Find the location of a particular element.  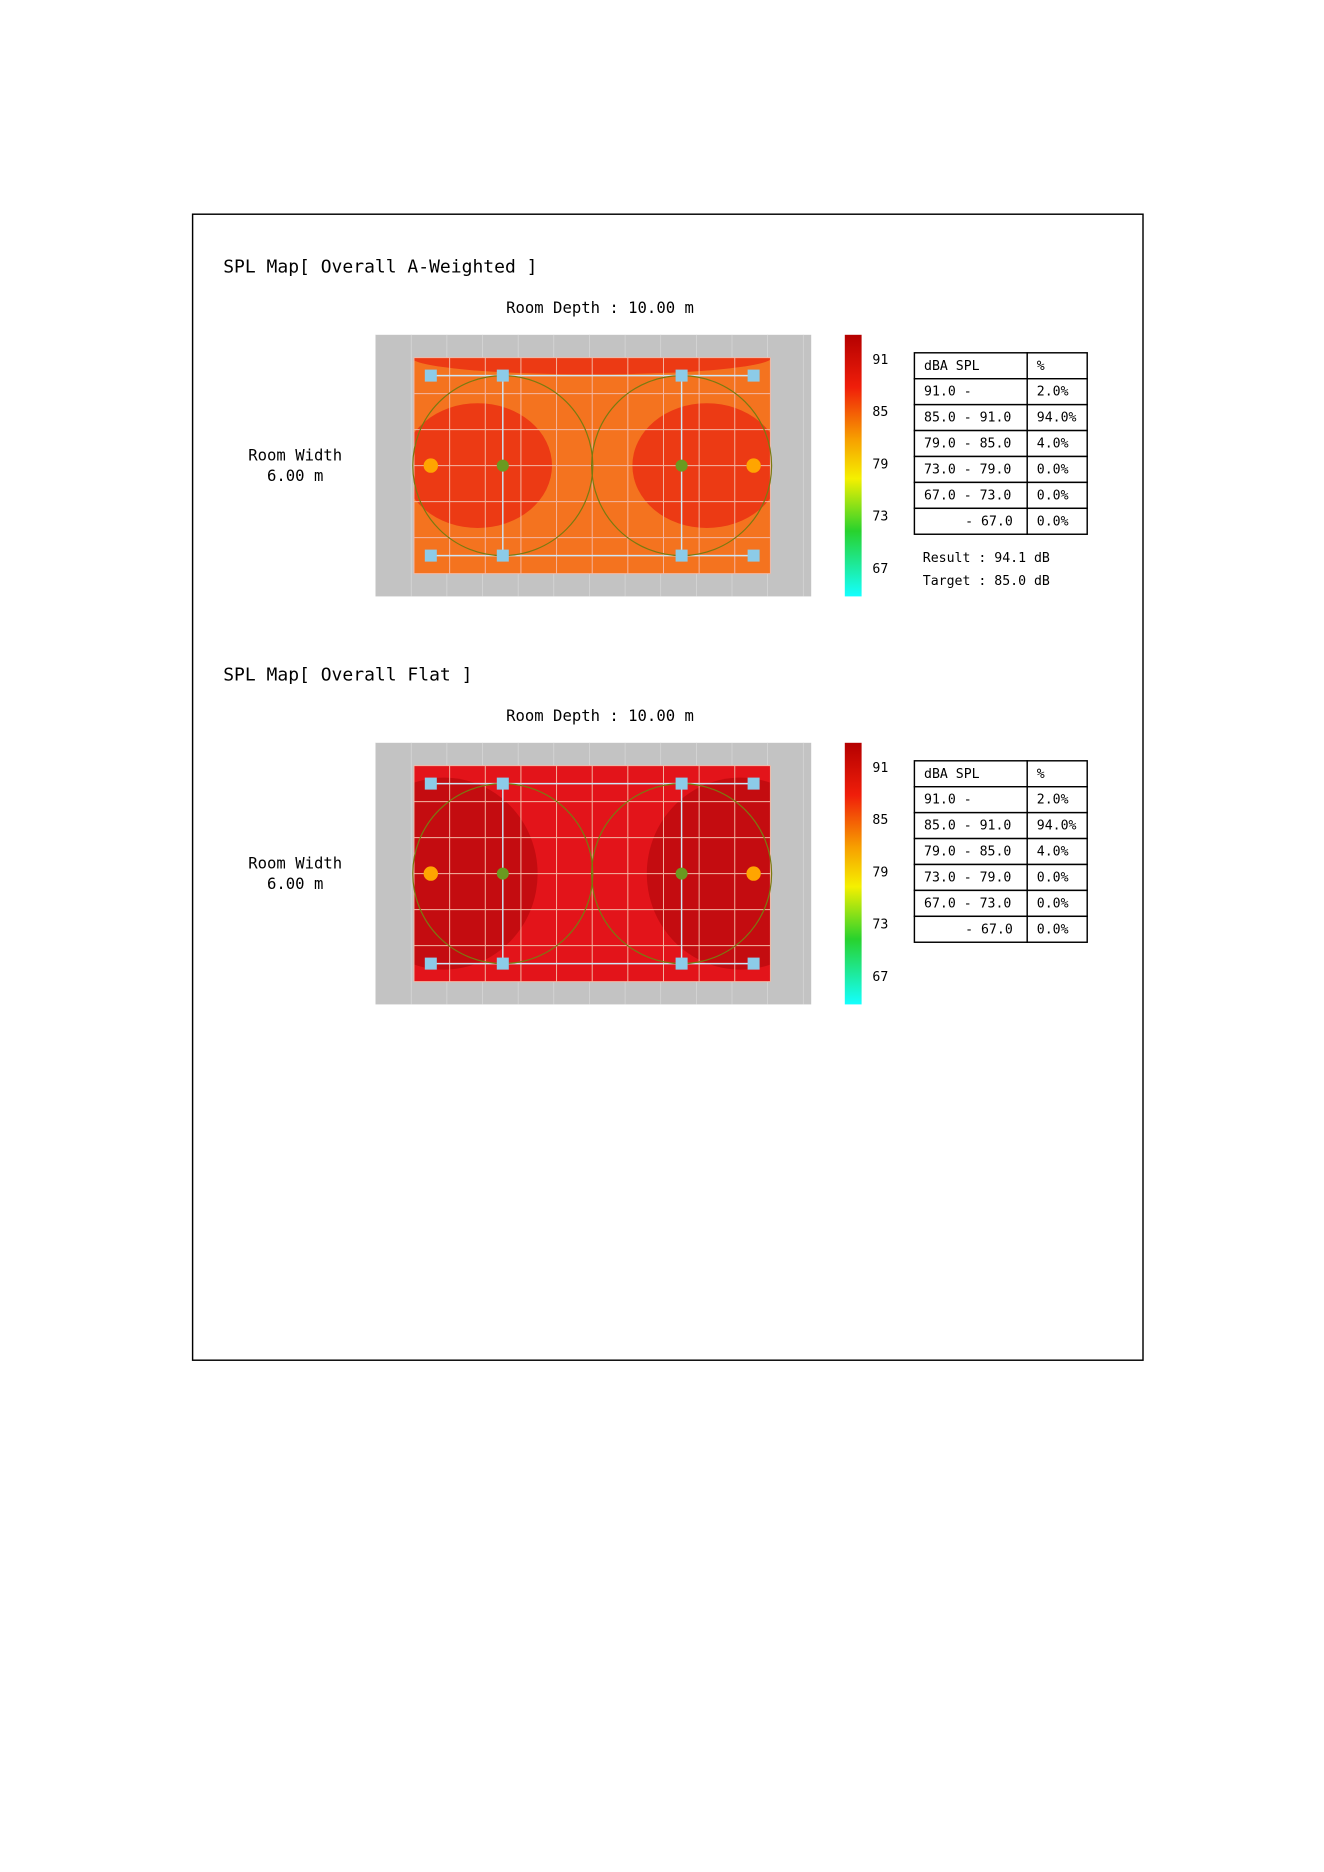

map-title: SPL Map[ Overall A-Weighted ] is located at coordinates (380, 267).